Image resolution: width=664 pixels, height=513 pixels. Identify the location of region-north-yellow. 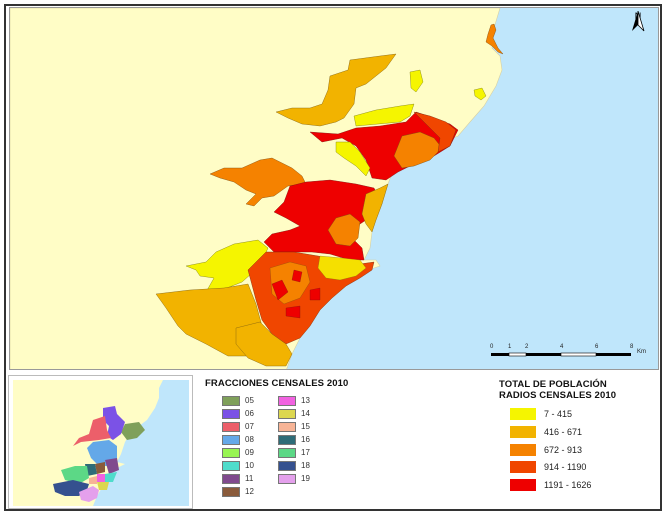
(384, 115).